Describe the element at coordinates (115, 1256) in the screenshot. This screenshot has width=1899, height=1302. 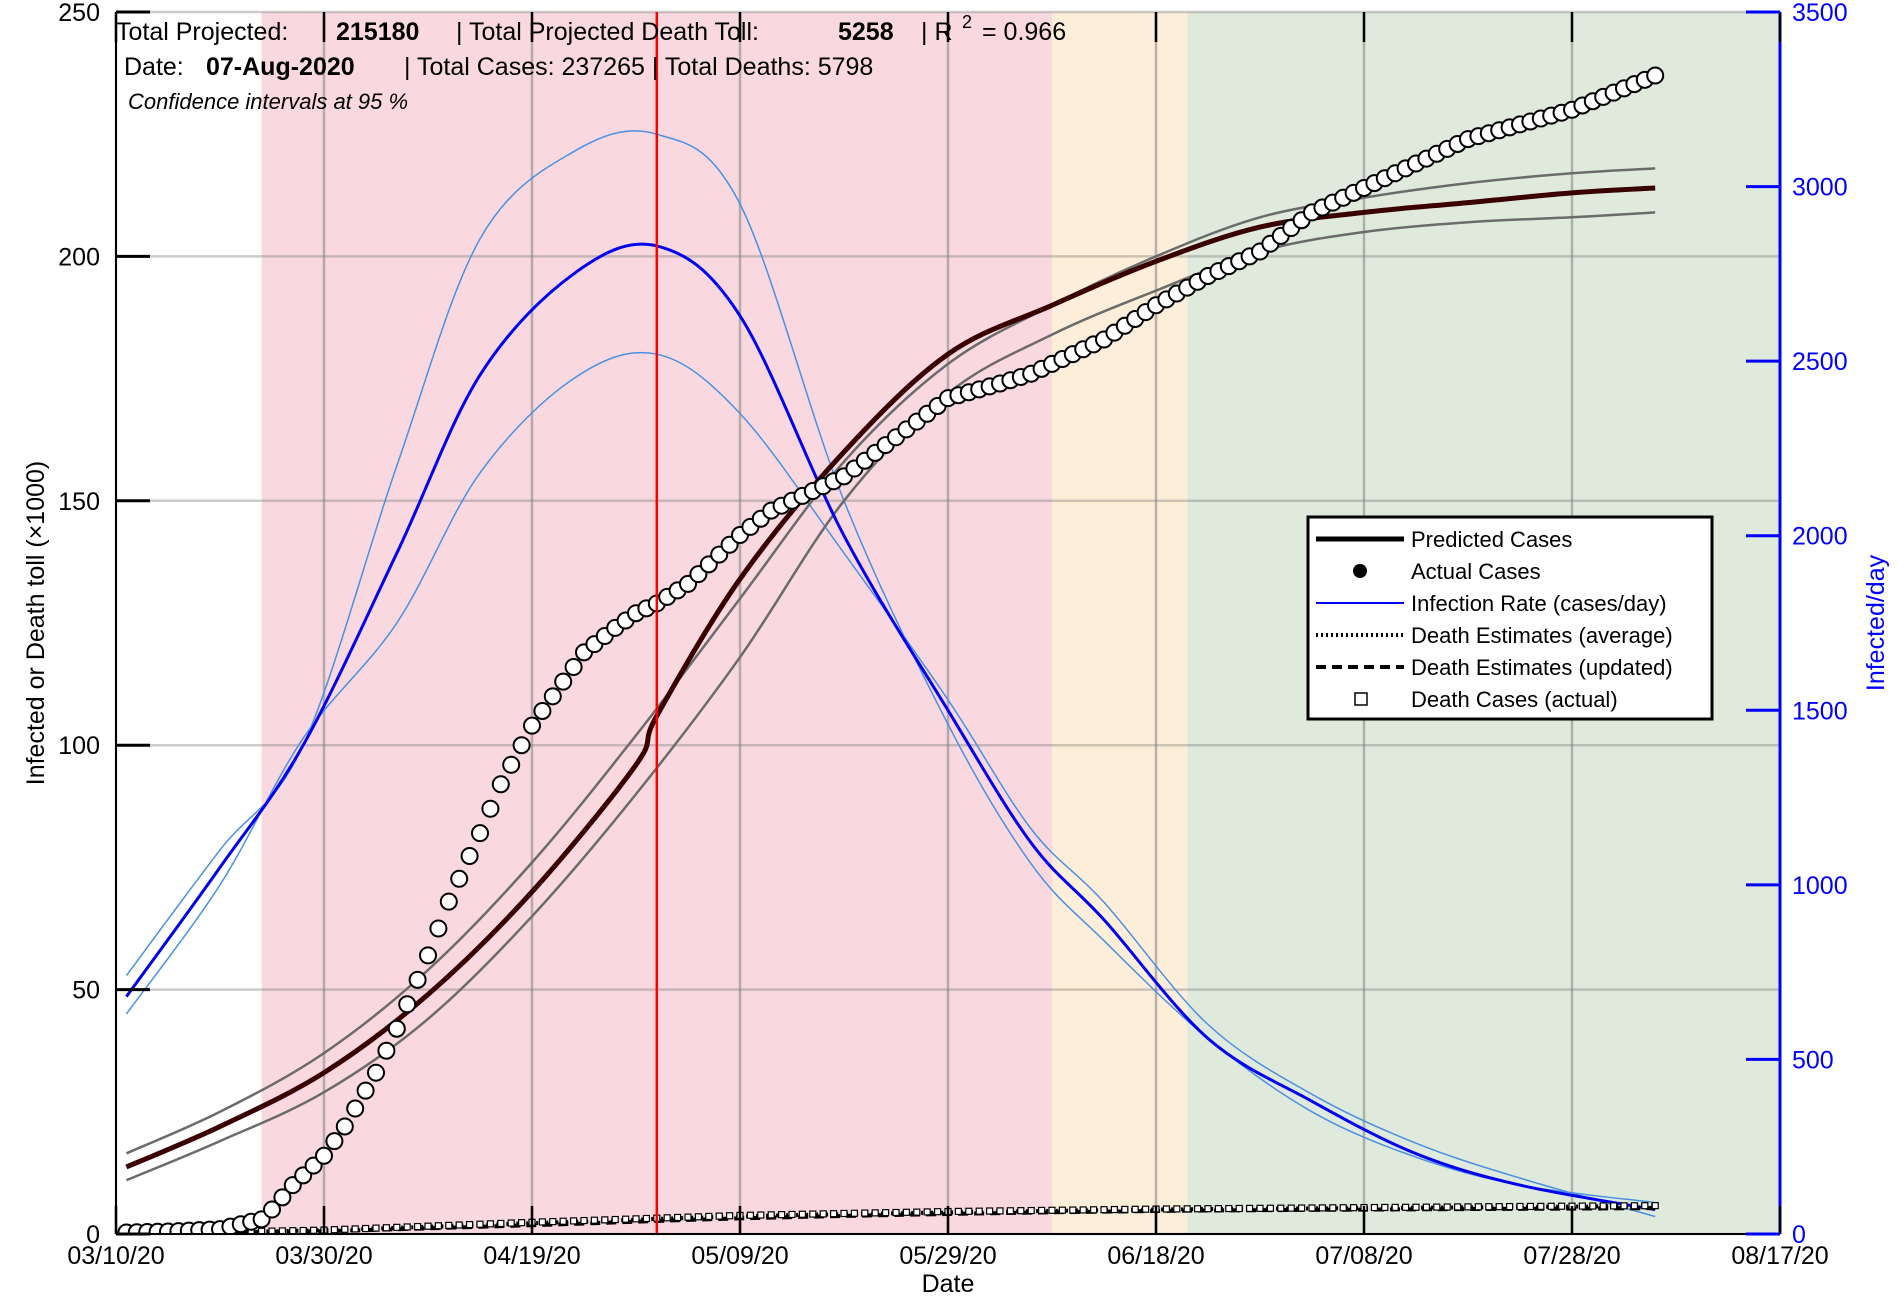
I see `x-tick-label: 03/10/20` at that location.